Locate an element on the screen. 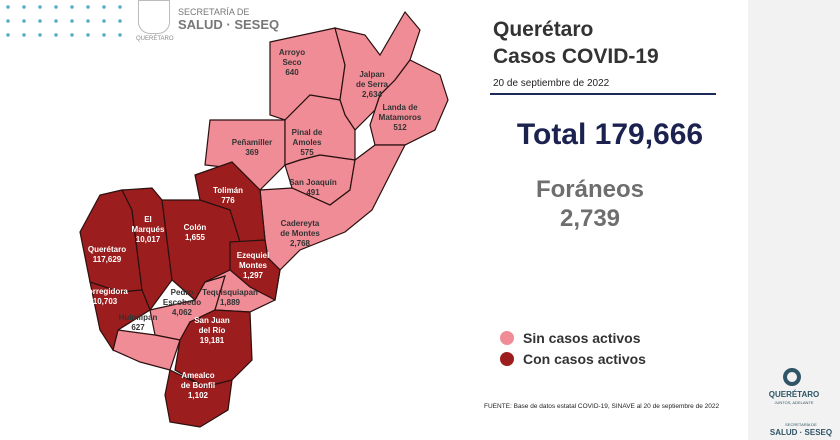 This screenshot has width=840, height=440. municipality-name: Escobedo is located at coordinates (182, 302).